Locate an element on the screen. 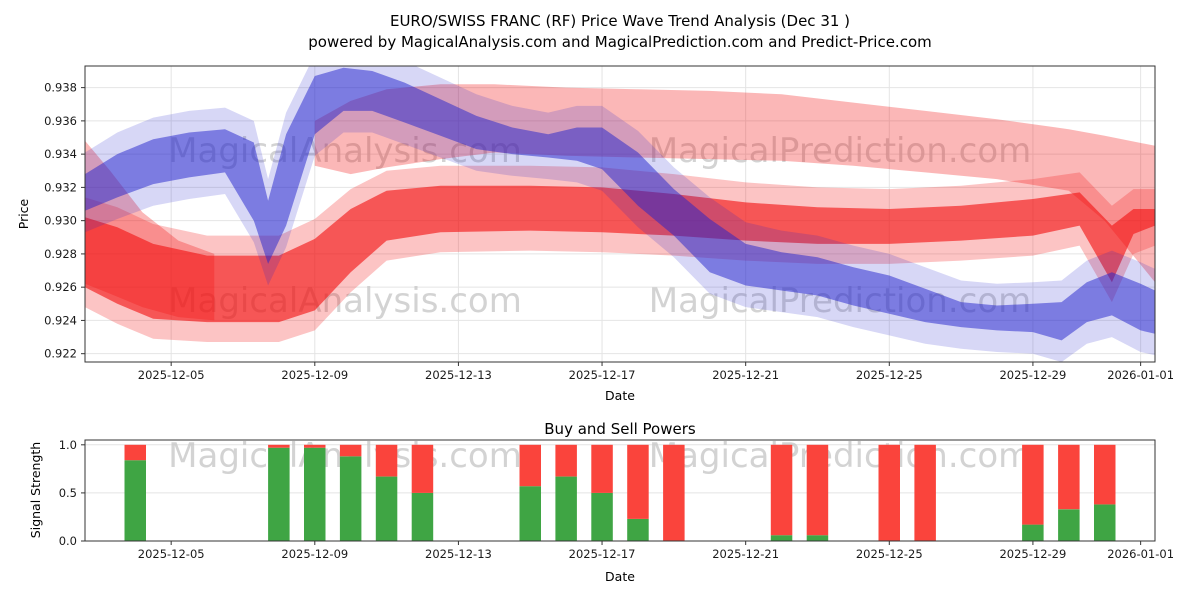 The height and width of the screenshot is (600, 1200). y-tick-label: 0.924 is located at coordinates (60, 320).